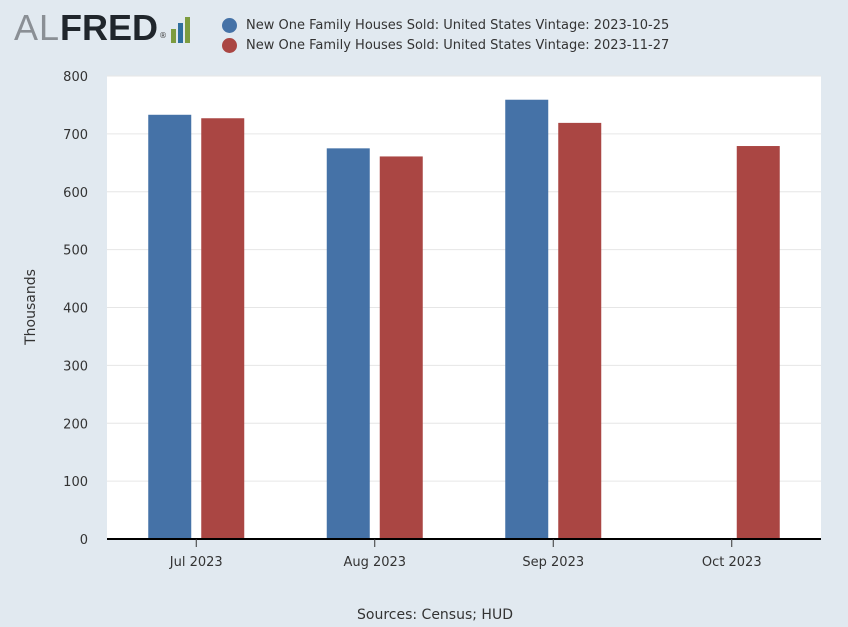 The height and width of the screenshot is (627, 848). I want to click on y-tick-label: 100, so click(75, 482).